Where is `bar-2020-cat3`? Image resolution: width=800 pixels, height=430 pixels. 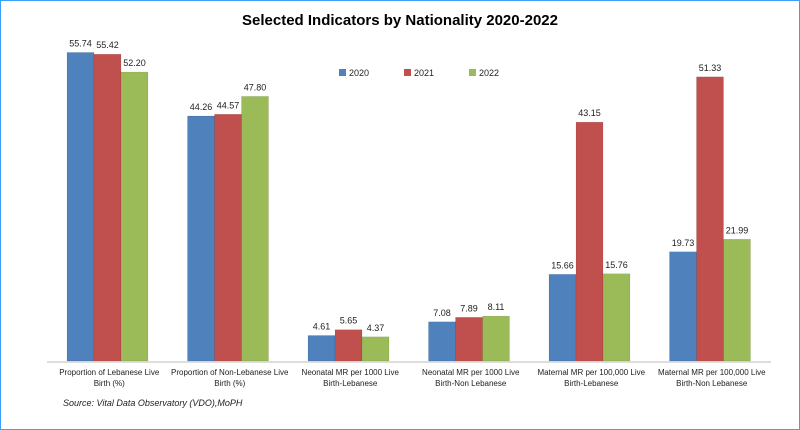
bar-2020-cat3 is located at coordinates (321, 348).